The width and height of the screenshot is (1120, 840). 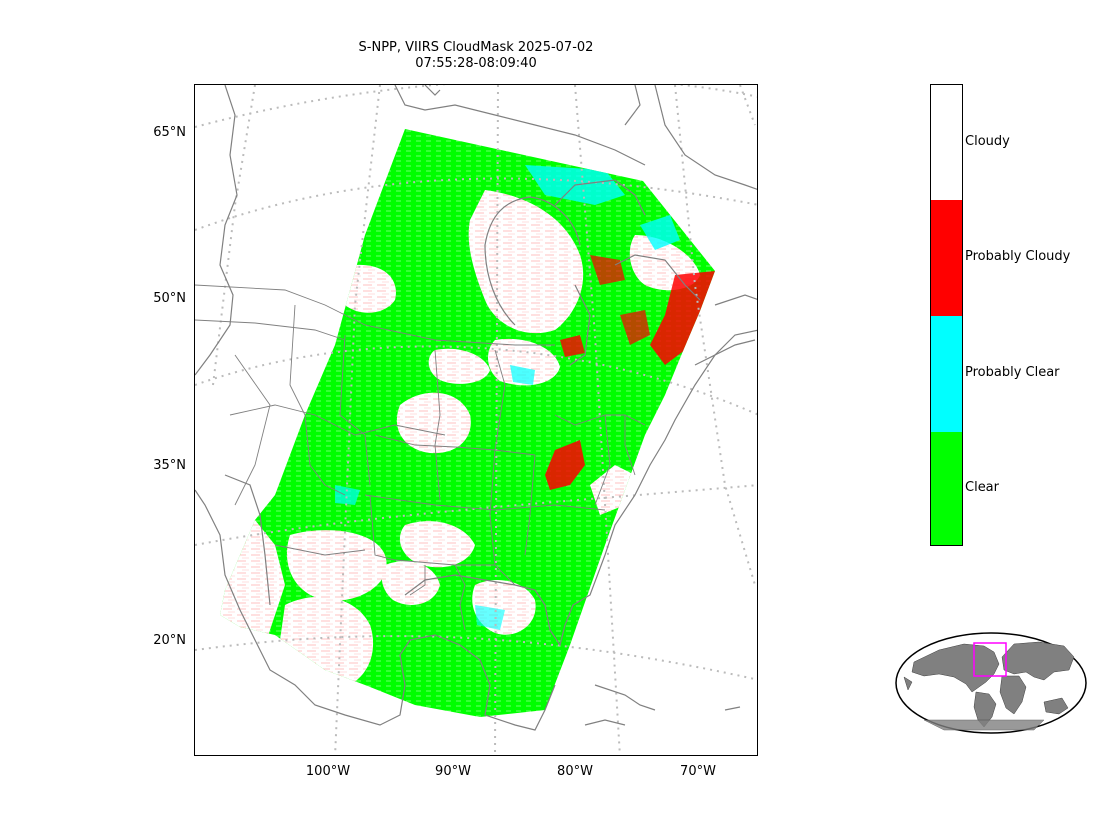 What do you see at coordinates (987, 141) in the screenshot?
I see `colorbar-label-cloudy: Cloudy` at bounding box center [987, 141].